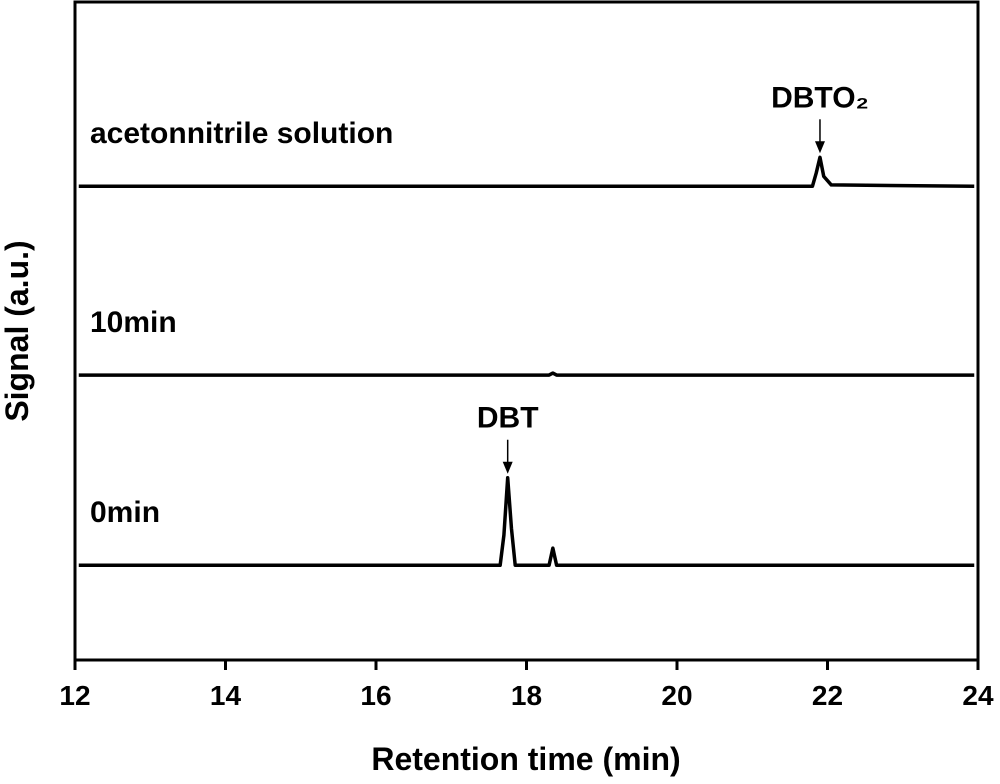  What do you see at coordinates (978, 695) in the screenshot?
I see `x-tick-label: 24` at bounding box center [978, 695].